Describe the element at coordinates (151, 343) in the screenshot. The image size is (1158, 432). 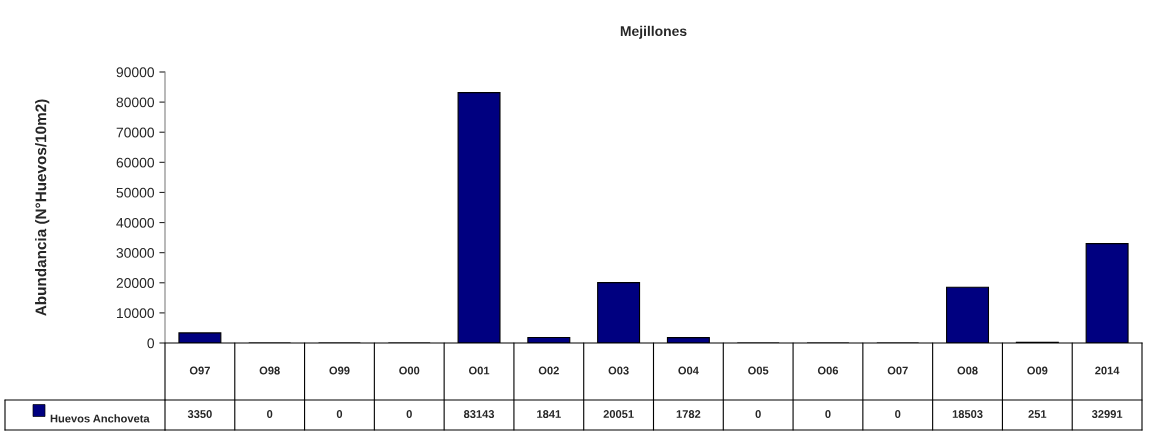
I see `y-tick-label: 0` at that location.